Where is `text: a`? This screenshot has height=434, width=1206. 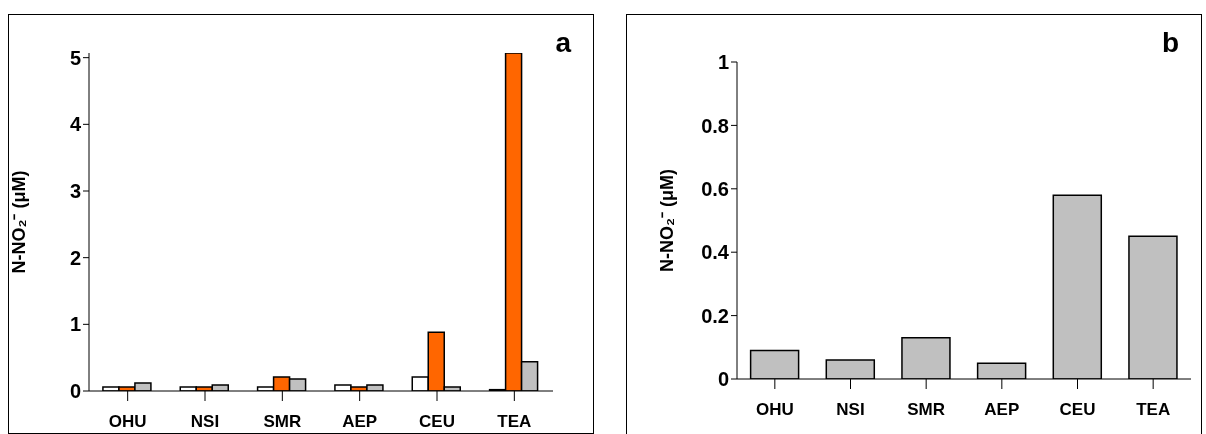
text: a is located at coordinates (563, 43).